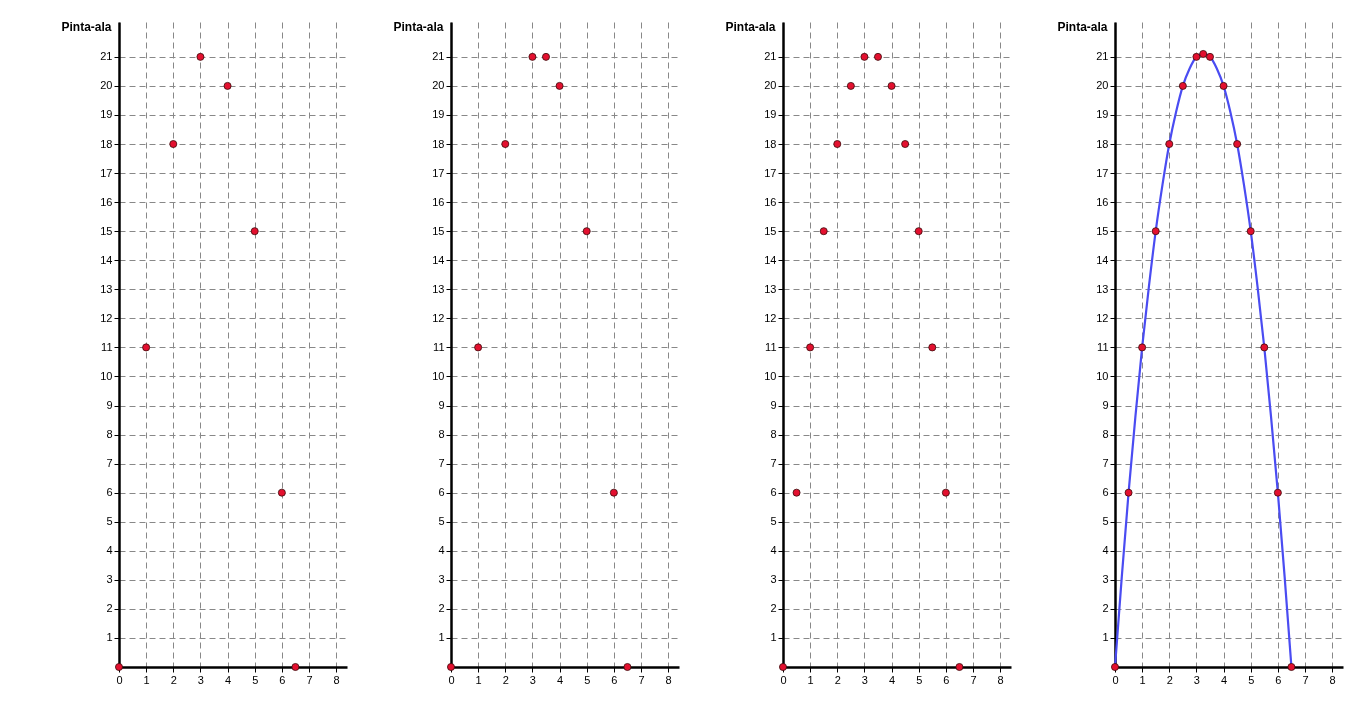  What do you see at coordinates (770, 288) in the screenshot?
I see `y-tick-label: 13` at bounding box center [770, 288].